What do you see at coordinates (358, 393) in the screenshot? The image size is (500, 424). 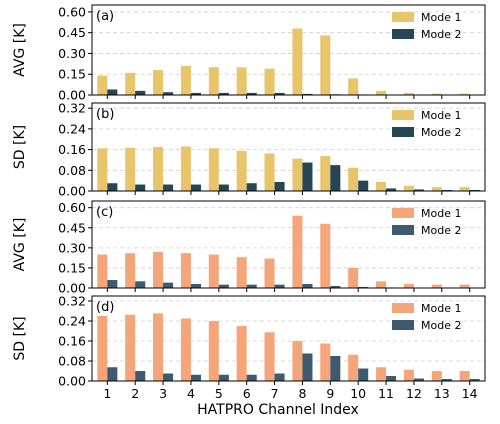 I see `x-tick-label: 10` at bounding box center [358, 393].